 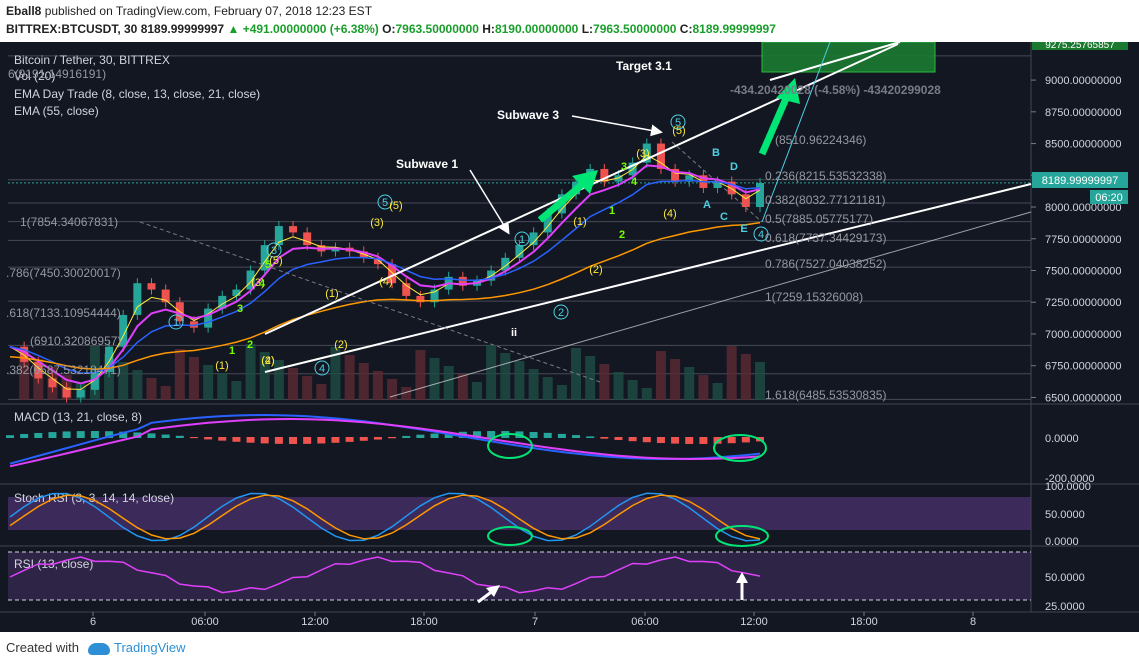 What do you see at coordinates (814, 297) in the screenshot?
I see `fib-label: 1(7259.15326008)` at bounding box center [814, 297].